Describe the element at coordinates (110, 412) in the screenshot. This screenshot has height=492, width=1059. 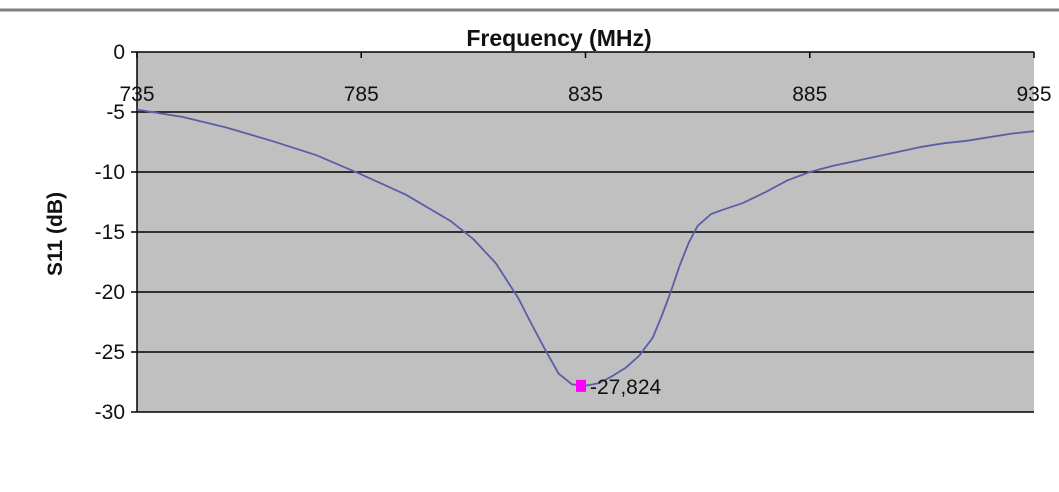
I see `y-tick-label: -30` at that location.